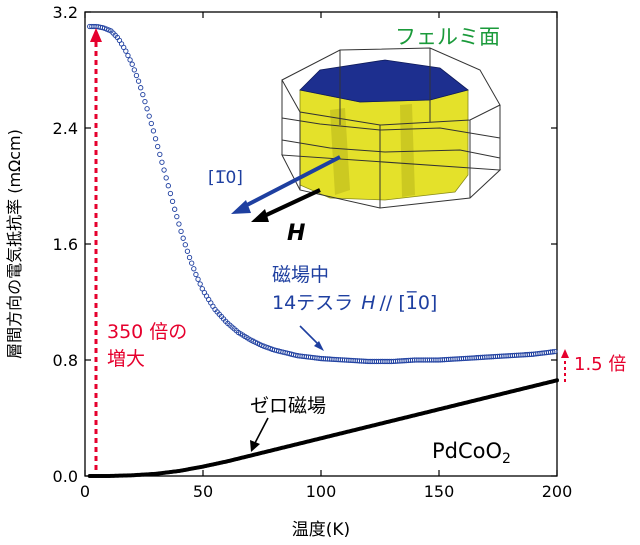  I want to click on y-tick-label: 1.6, so click(65, 244).